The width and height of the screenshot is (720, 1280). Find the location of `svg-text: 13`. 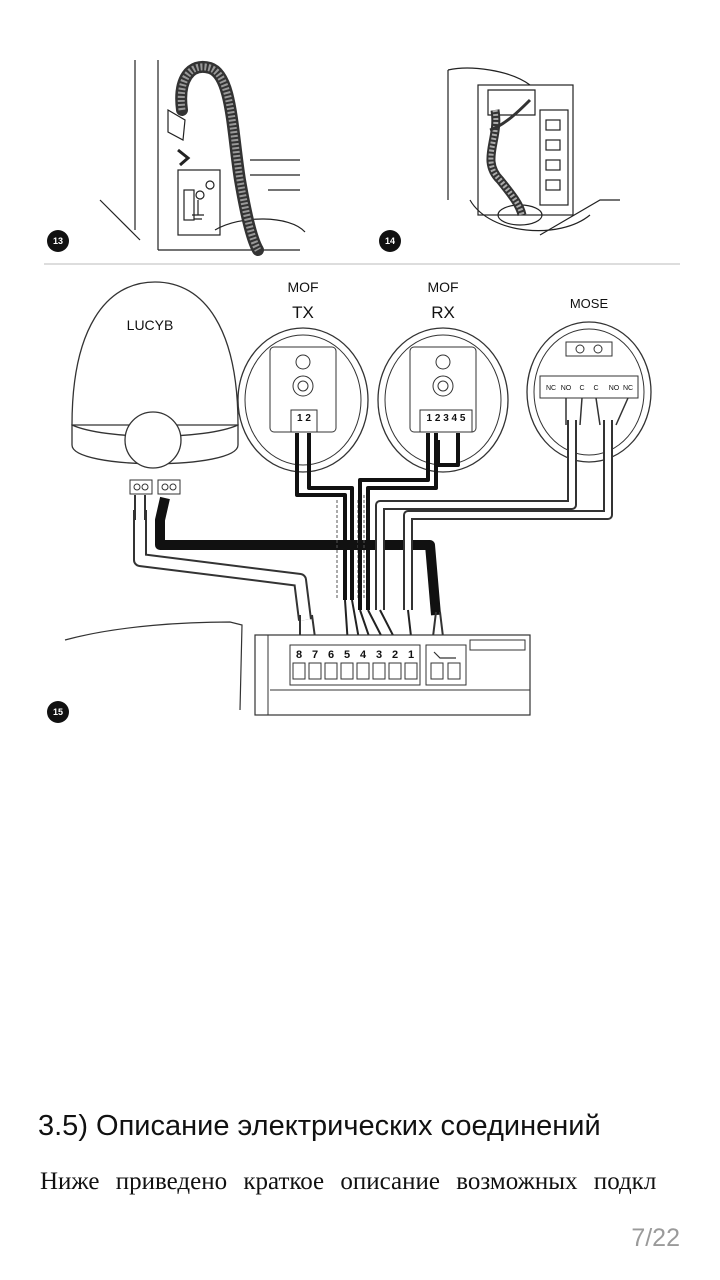

svg-text: 13 is located at coordinates (58, 241).